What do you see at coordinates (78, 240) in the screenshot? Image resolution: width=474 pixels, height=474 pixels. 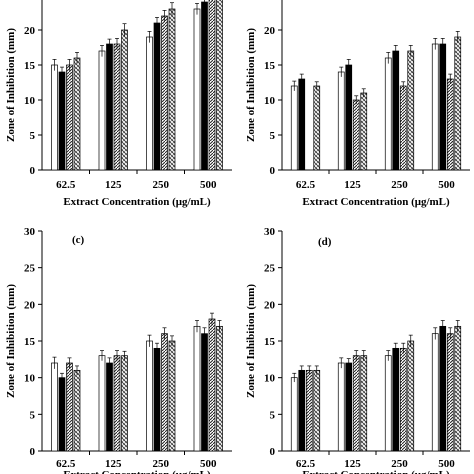 I see `panel-label: (c)` at bounding box center [78, 240].